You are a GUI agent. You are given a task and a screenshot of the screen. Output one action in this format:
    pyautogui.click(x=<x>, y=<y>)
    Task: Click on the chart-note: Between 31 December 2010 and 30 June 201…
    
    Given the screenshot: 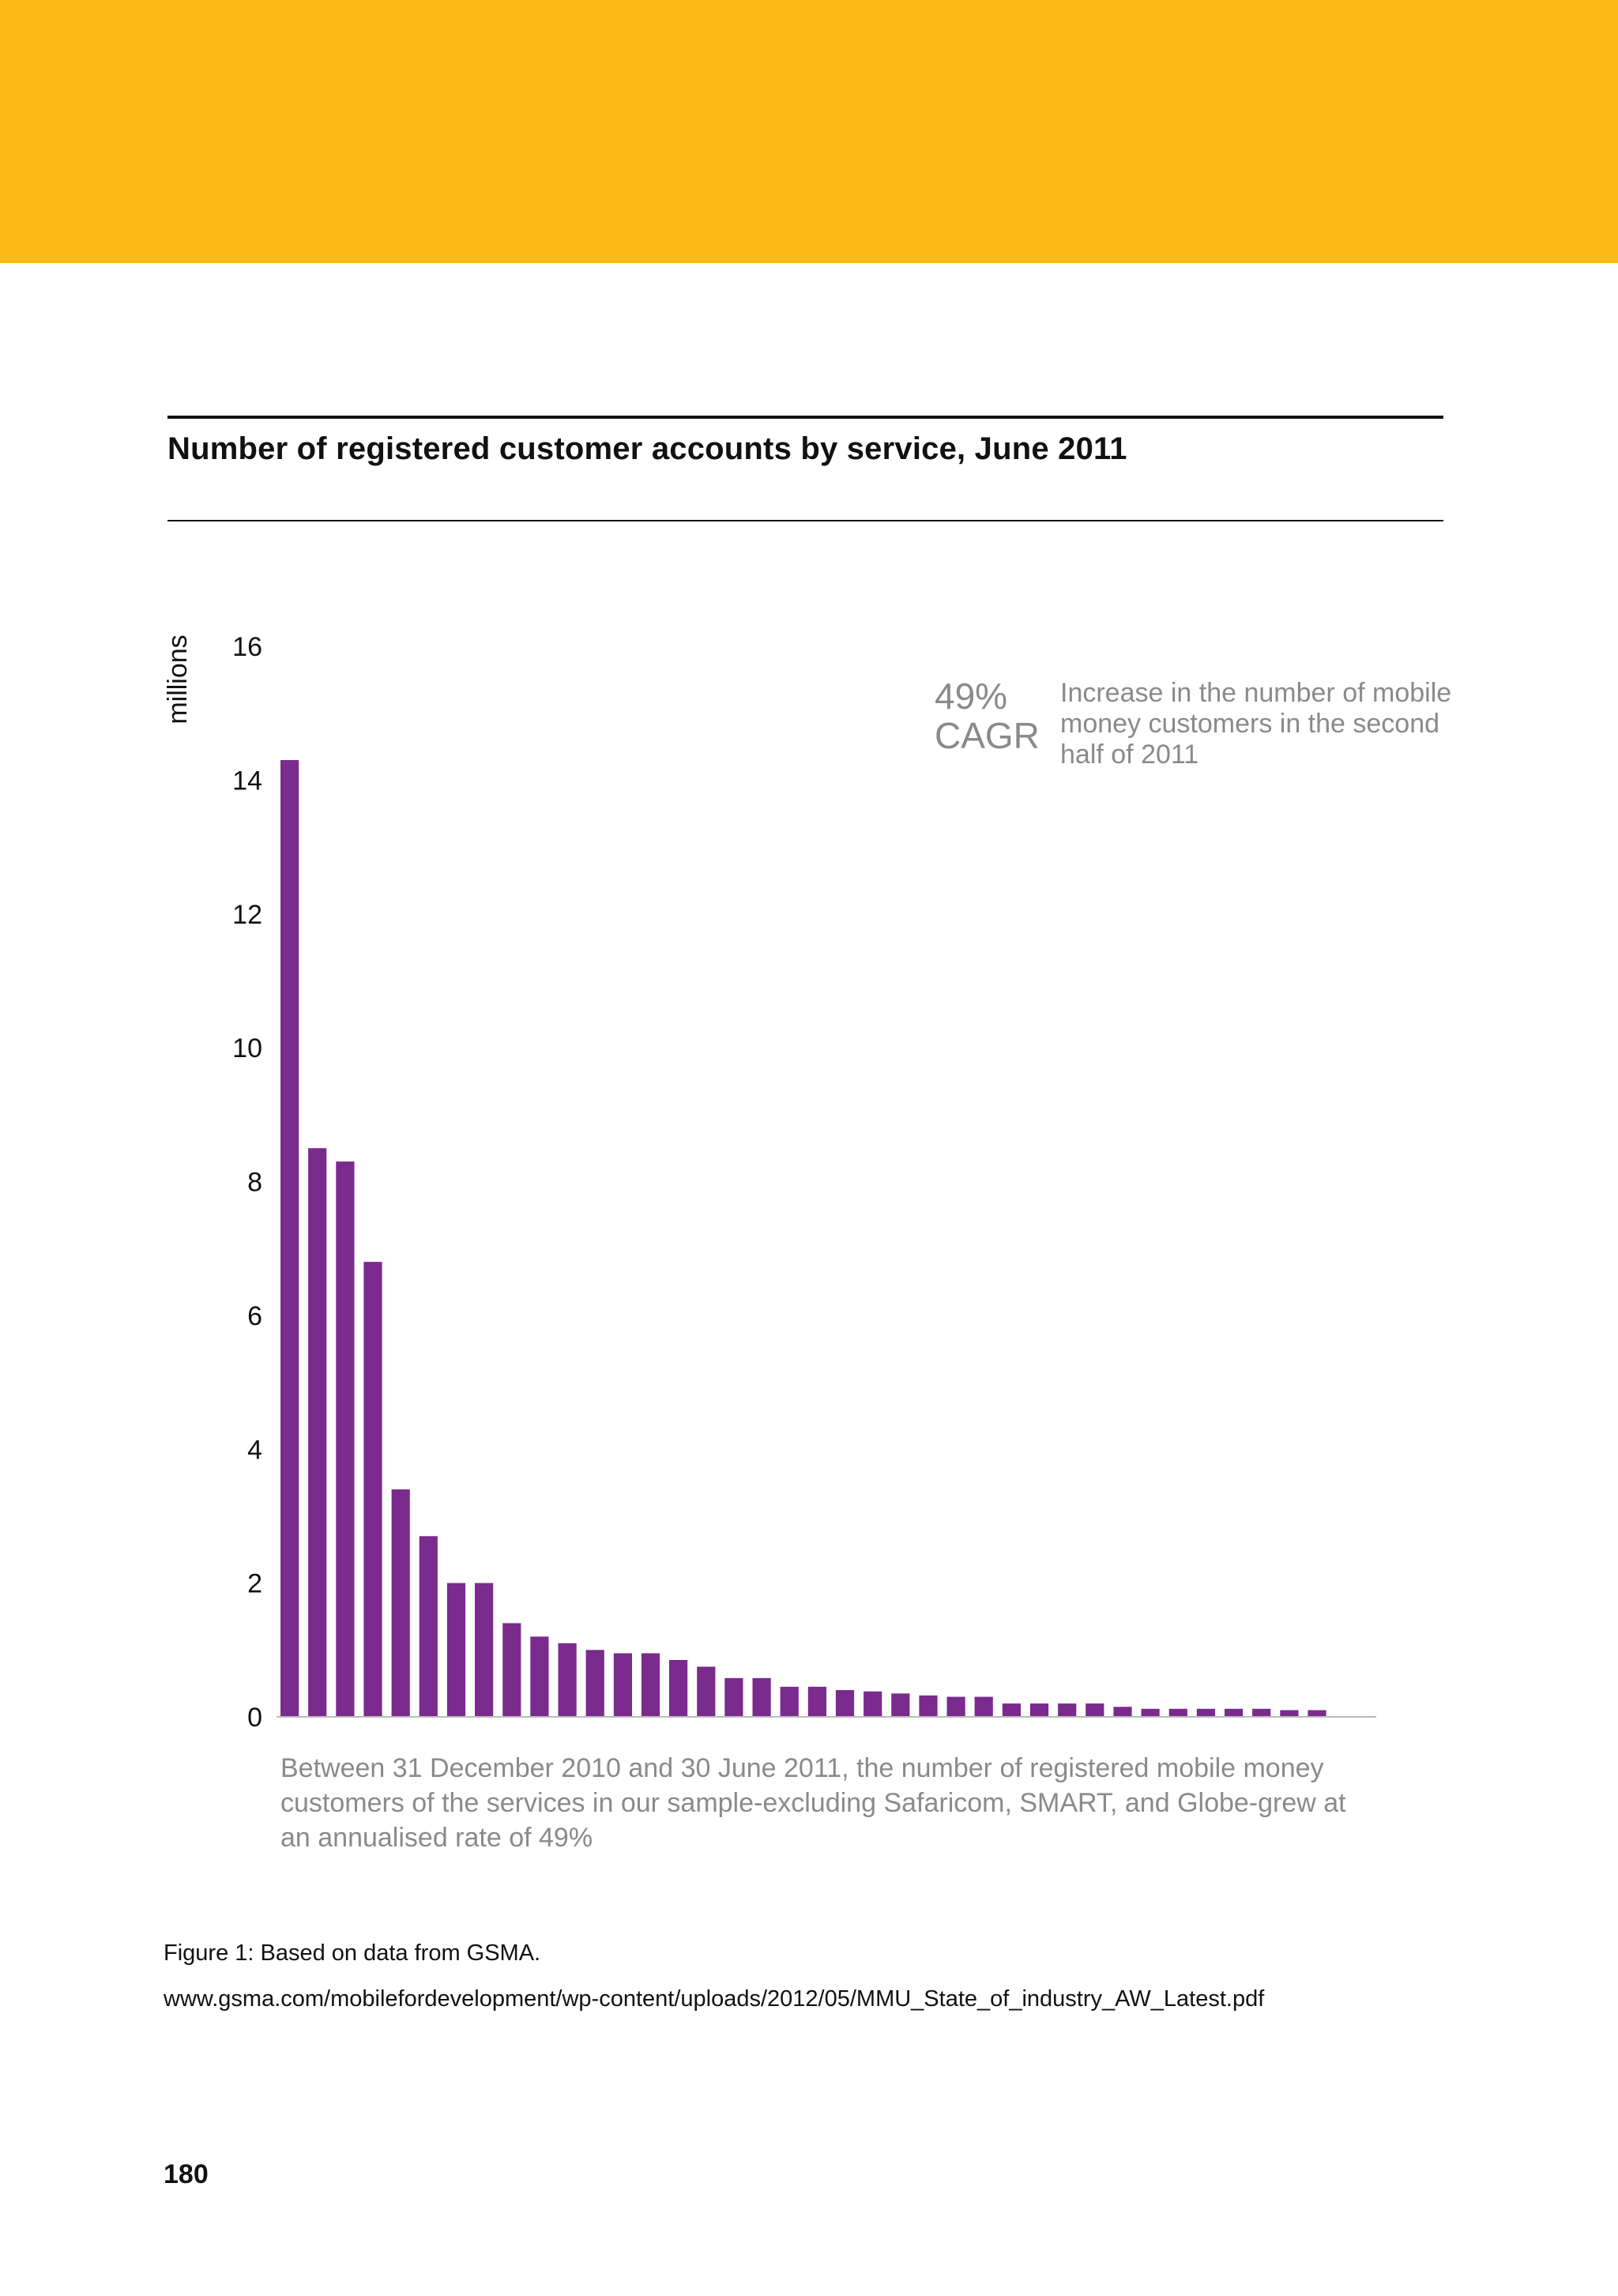 What is the action you would take?
    pyautogui.click(x=813, y=1803)
    